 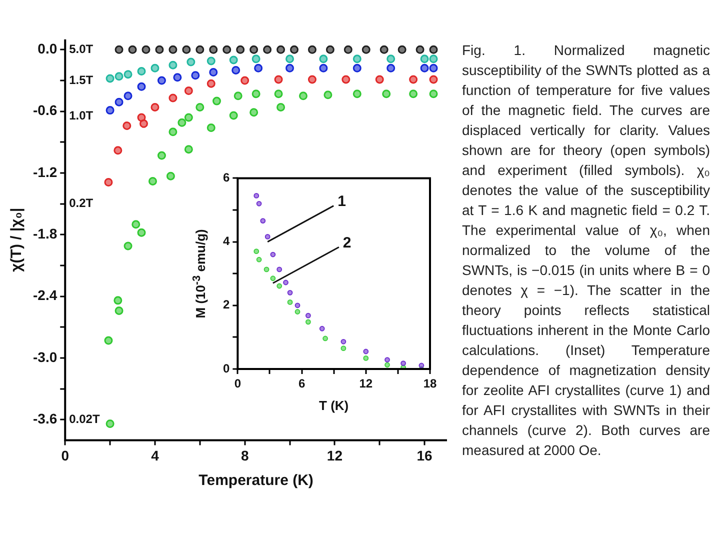 What do you see at coordinates (347, 243) in the screenshot?
I see `annotation: 2` at bounding box center [347, 243].